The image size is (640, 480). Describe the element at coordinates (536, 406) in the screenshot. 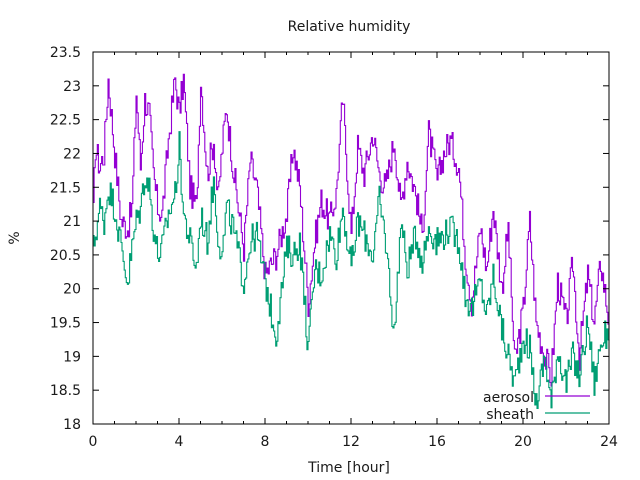

I see `legend: aerosol sheath` at that location.